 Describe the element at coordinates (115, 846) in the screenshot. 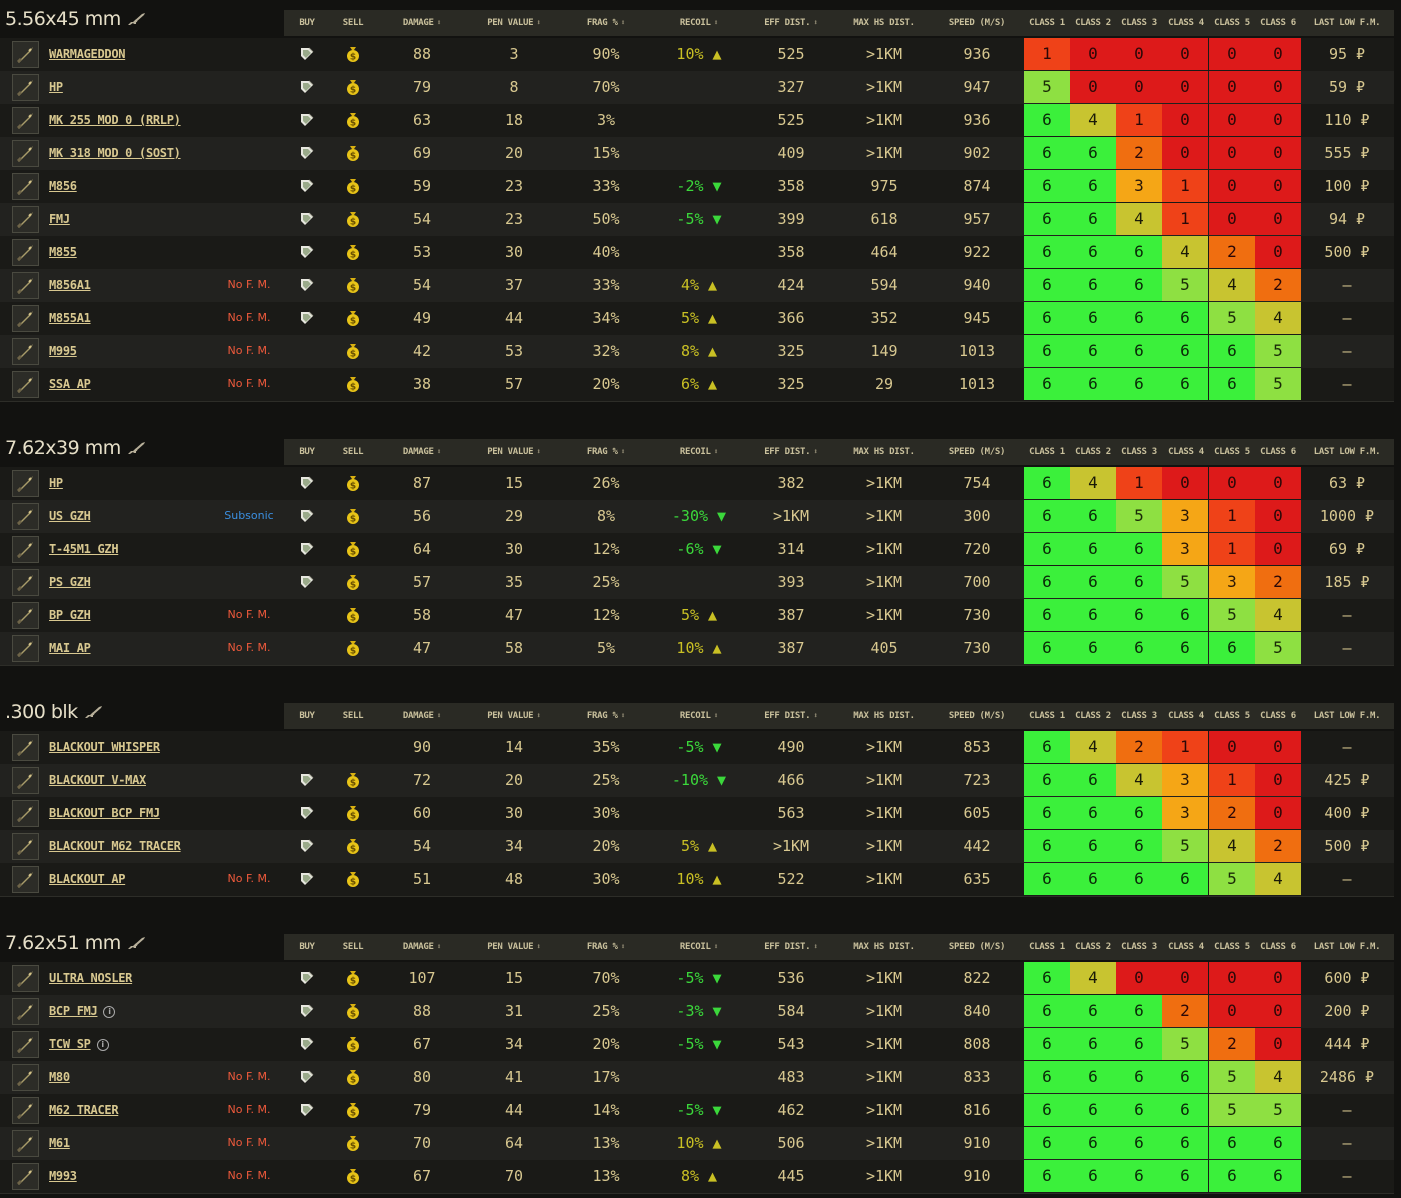

I see `ammo-name-link: BLACKOUT M62 TRACER` at that location.